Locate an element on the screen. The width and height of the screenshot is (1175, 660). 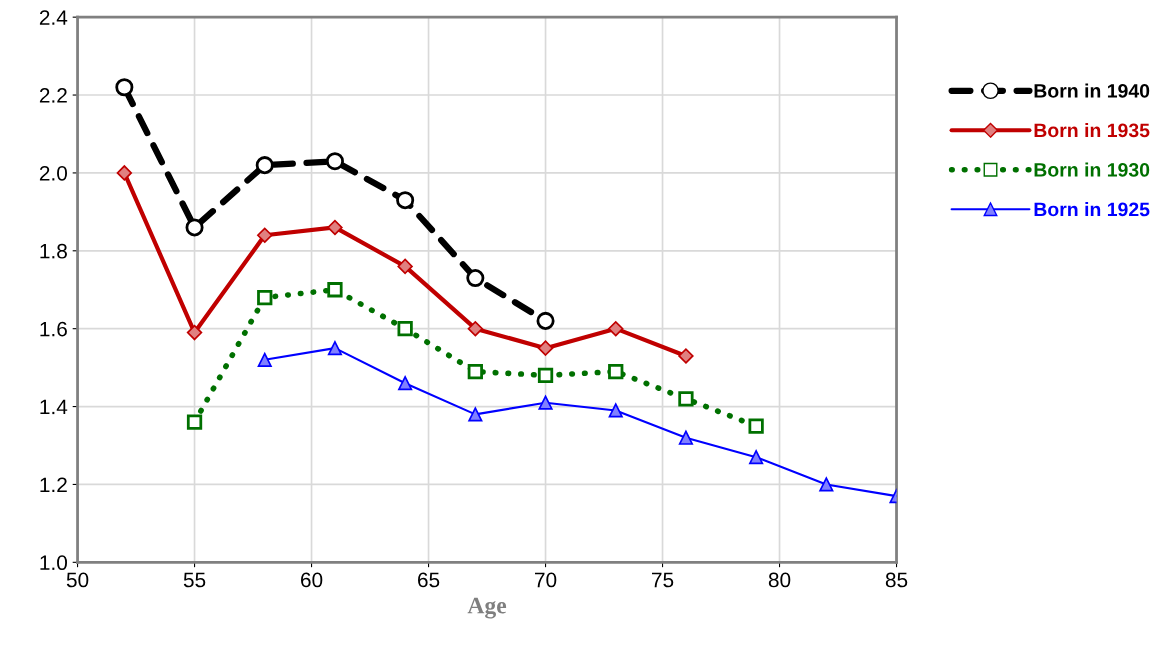
x-tick-label: 80 is located at coordinates (779, 580).